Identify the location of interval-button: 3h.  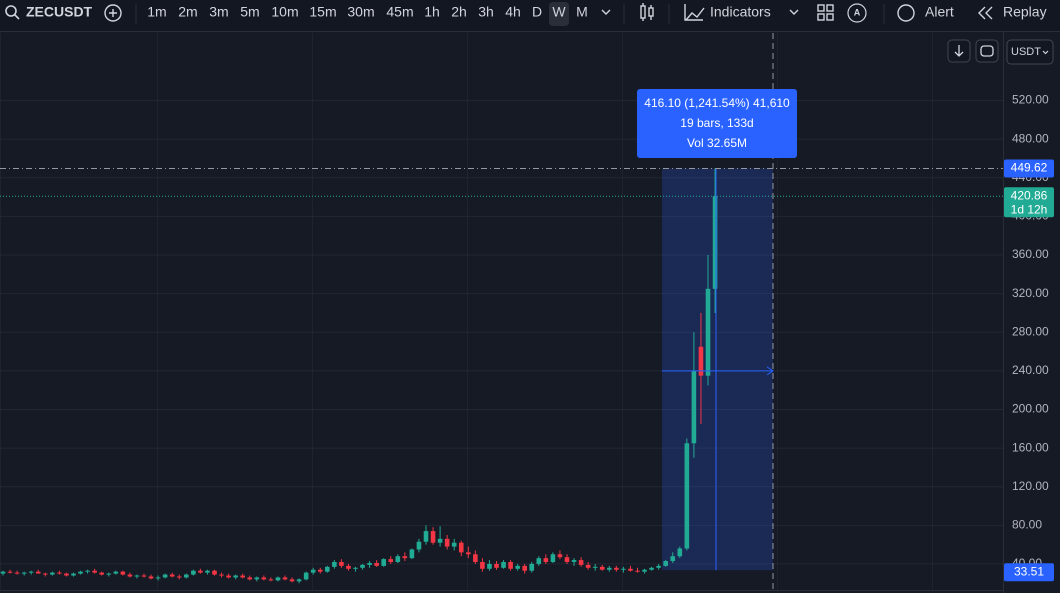
(486, 12).